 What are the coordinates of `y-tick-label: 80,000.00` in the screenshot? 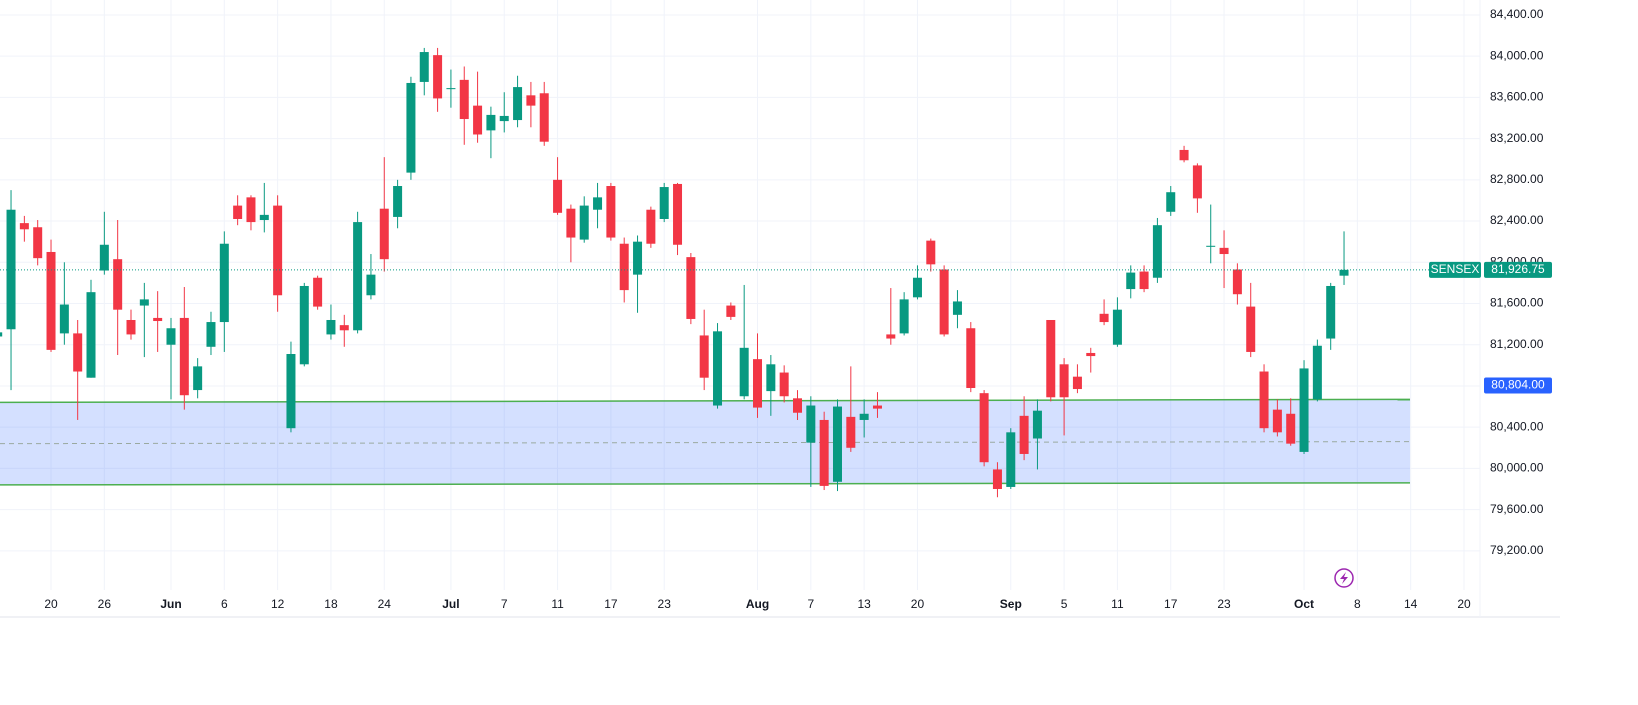 It's located at (1517, 468).